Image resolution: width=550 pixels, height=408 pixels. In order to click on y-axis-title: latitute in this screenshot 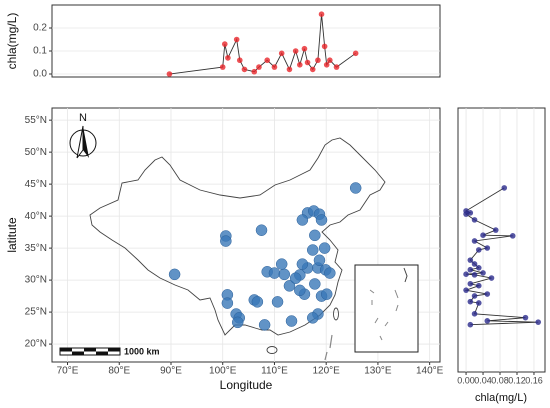, I will do `click(12, 235)`.